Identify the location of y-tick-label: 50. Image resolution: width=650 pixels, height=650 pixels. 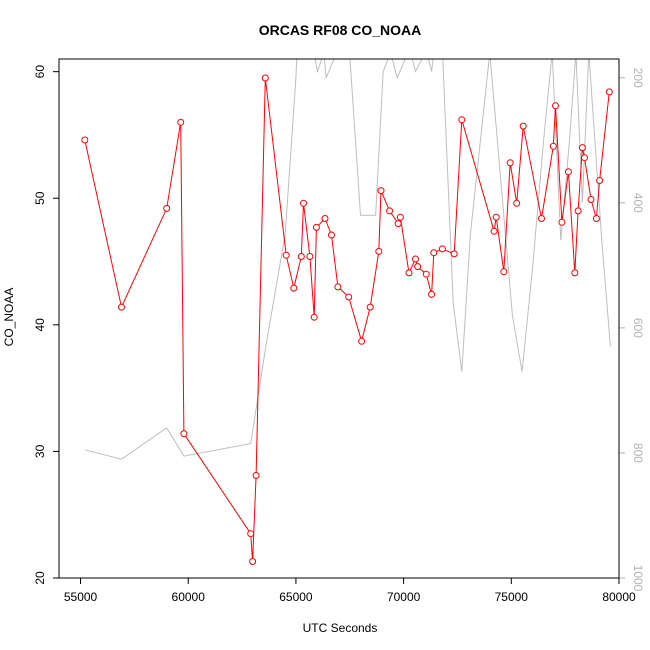
(40, 198).